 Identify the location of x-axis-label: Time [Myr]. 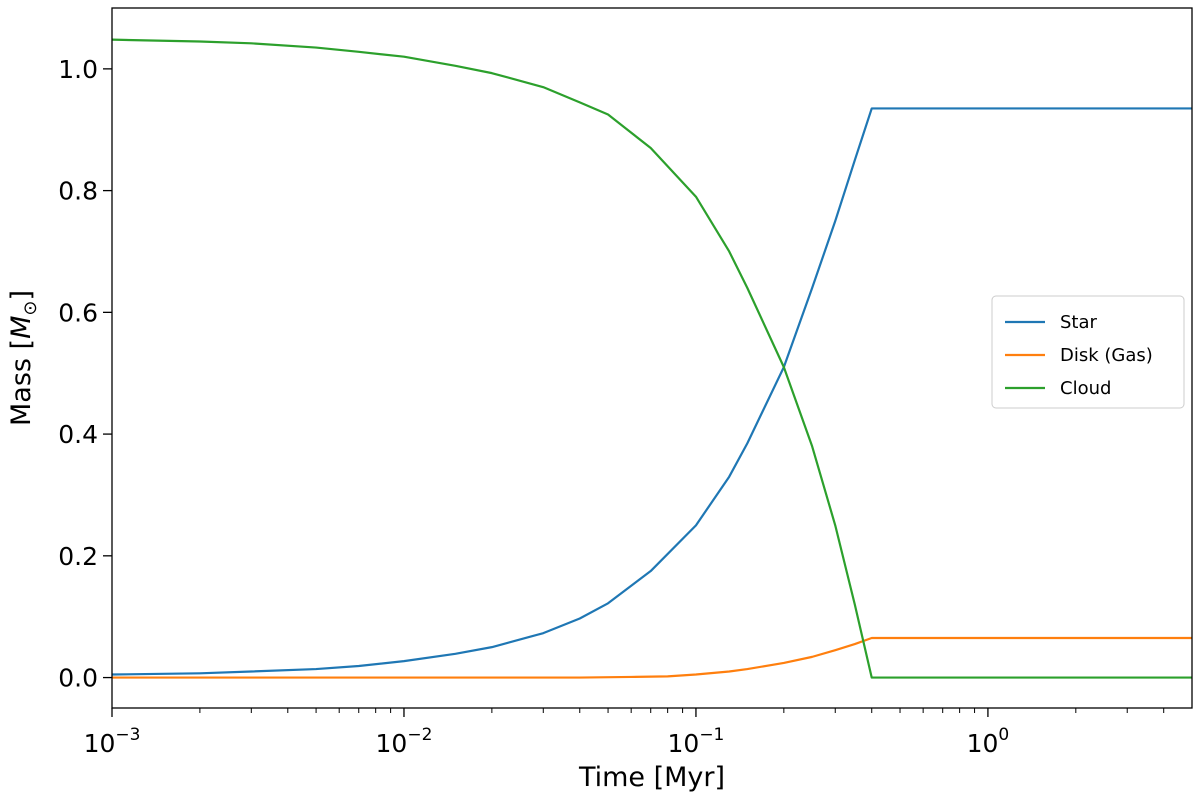
(651, 777).